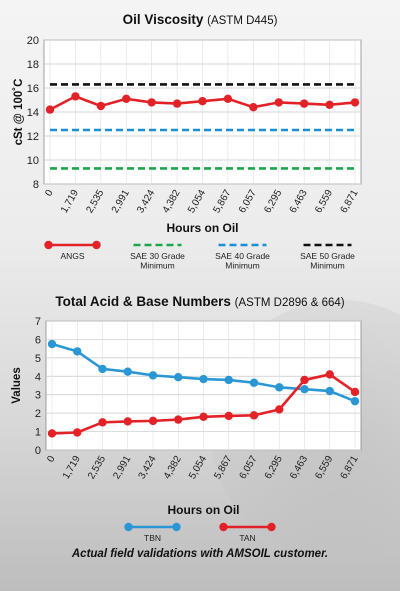 Image resolution: width=400 pixels, height=591 pixels. What do you see at coordinates (33, 113) in the screenshot?
I see `y-tick-label: 14` at bounding box center [33, 113].